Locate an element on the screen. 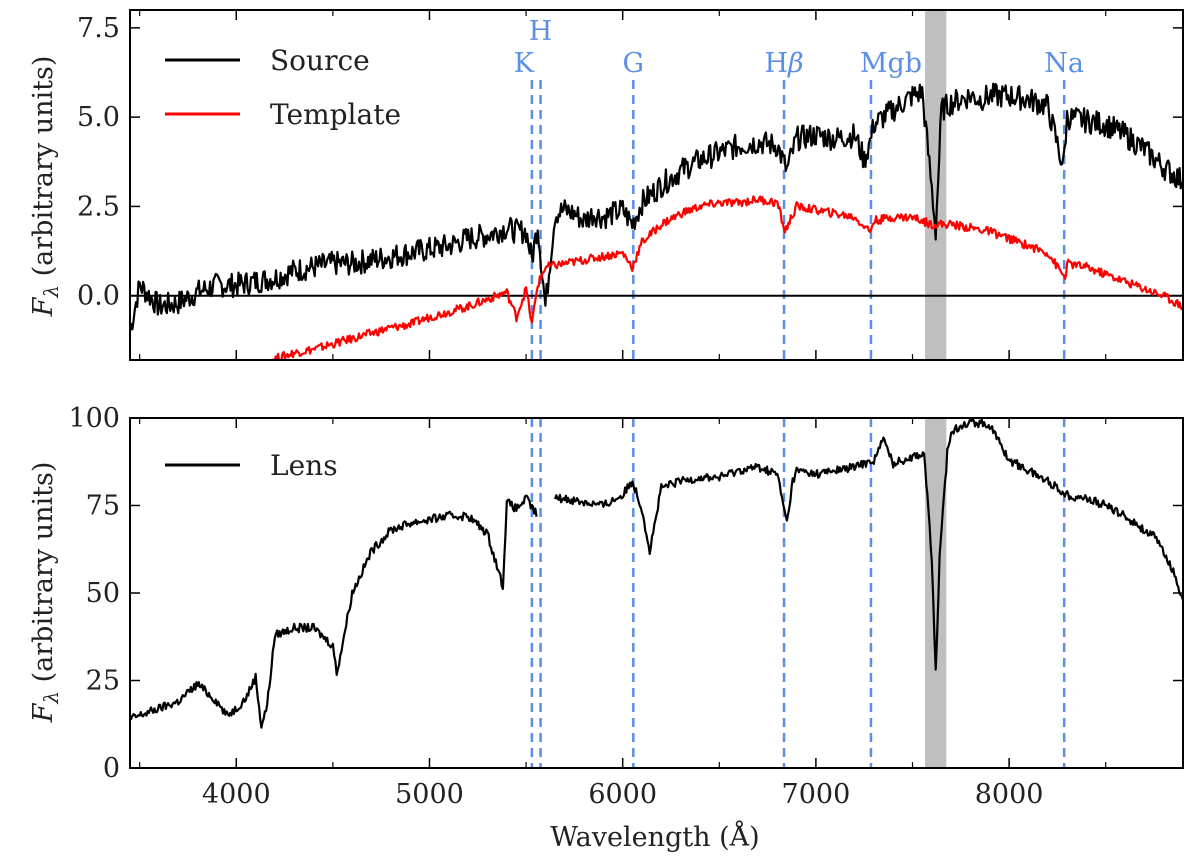  x-tick-label: 7000 is located at coordinates (816, 794).